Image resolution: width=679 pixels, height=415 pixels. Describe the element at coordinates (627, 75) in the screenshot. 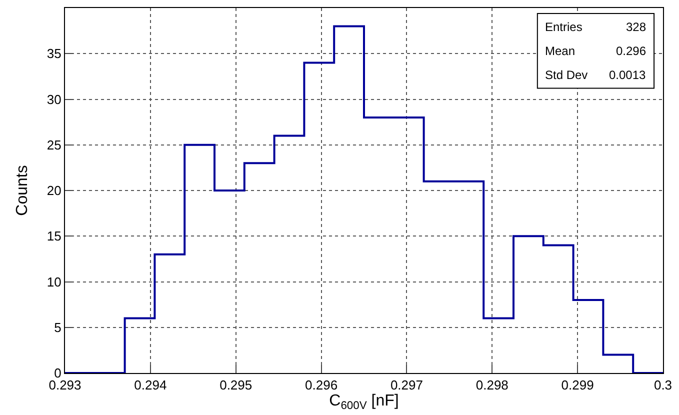

I see `annotation: 0.0013` at that location.